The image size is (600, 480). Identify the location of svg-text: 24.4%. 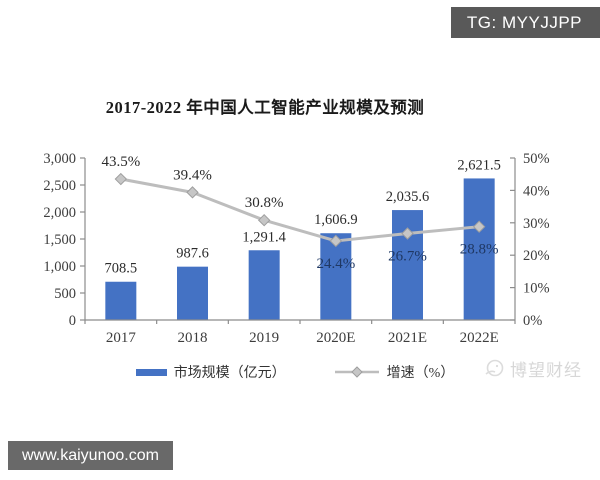
(335, 264).